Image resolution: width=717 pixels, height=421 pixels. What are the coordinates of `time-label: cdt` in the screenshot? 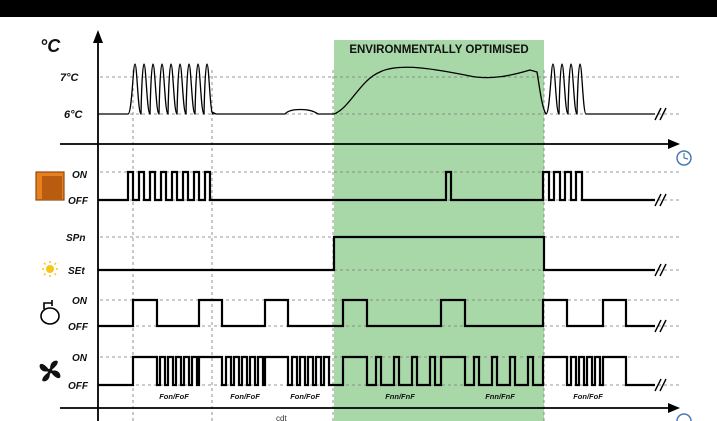 It's located at (281, 417).